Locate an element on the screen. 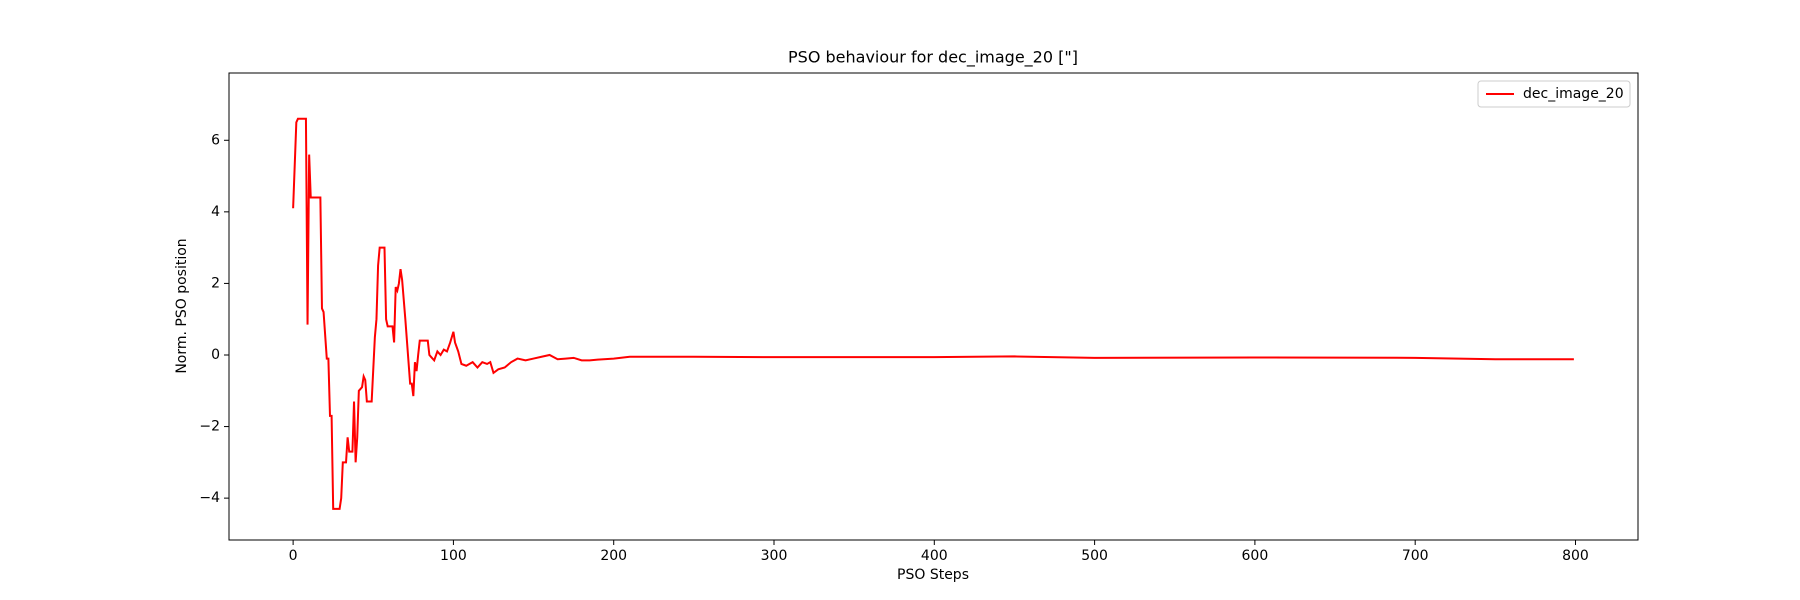 This screenshot has width=1800, height=600. legend-box is located at coordinates (1554, 94).